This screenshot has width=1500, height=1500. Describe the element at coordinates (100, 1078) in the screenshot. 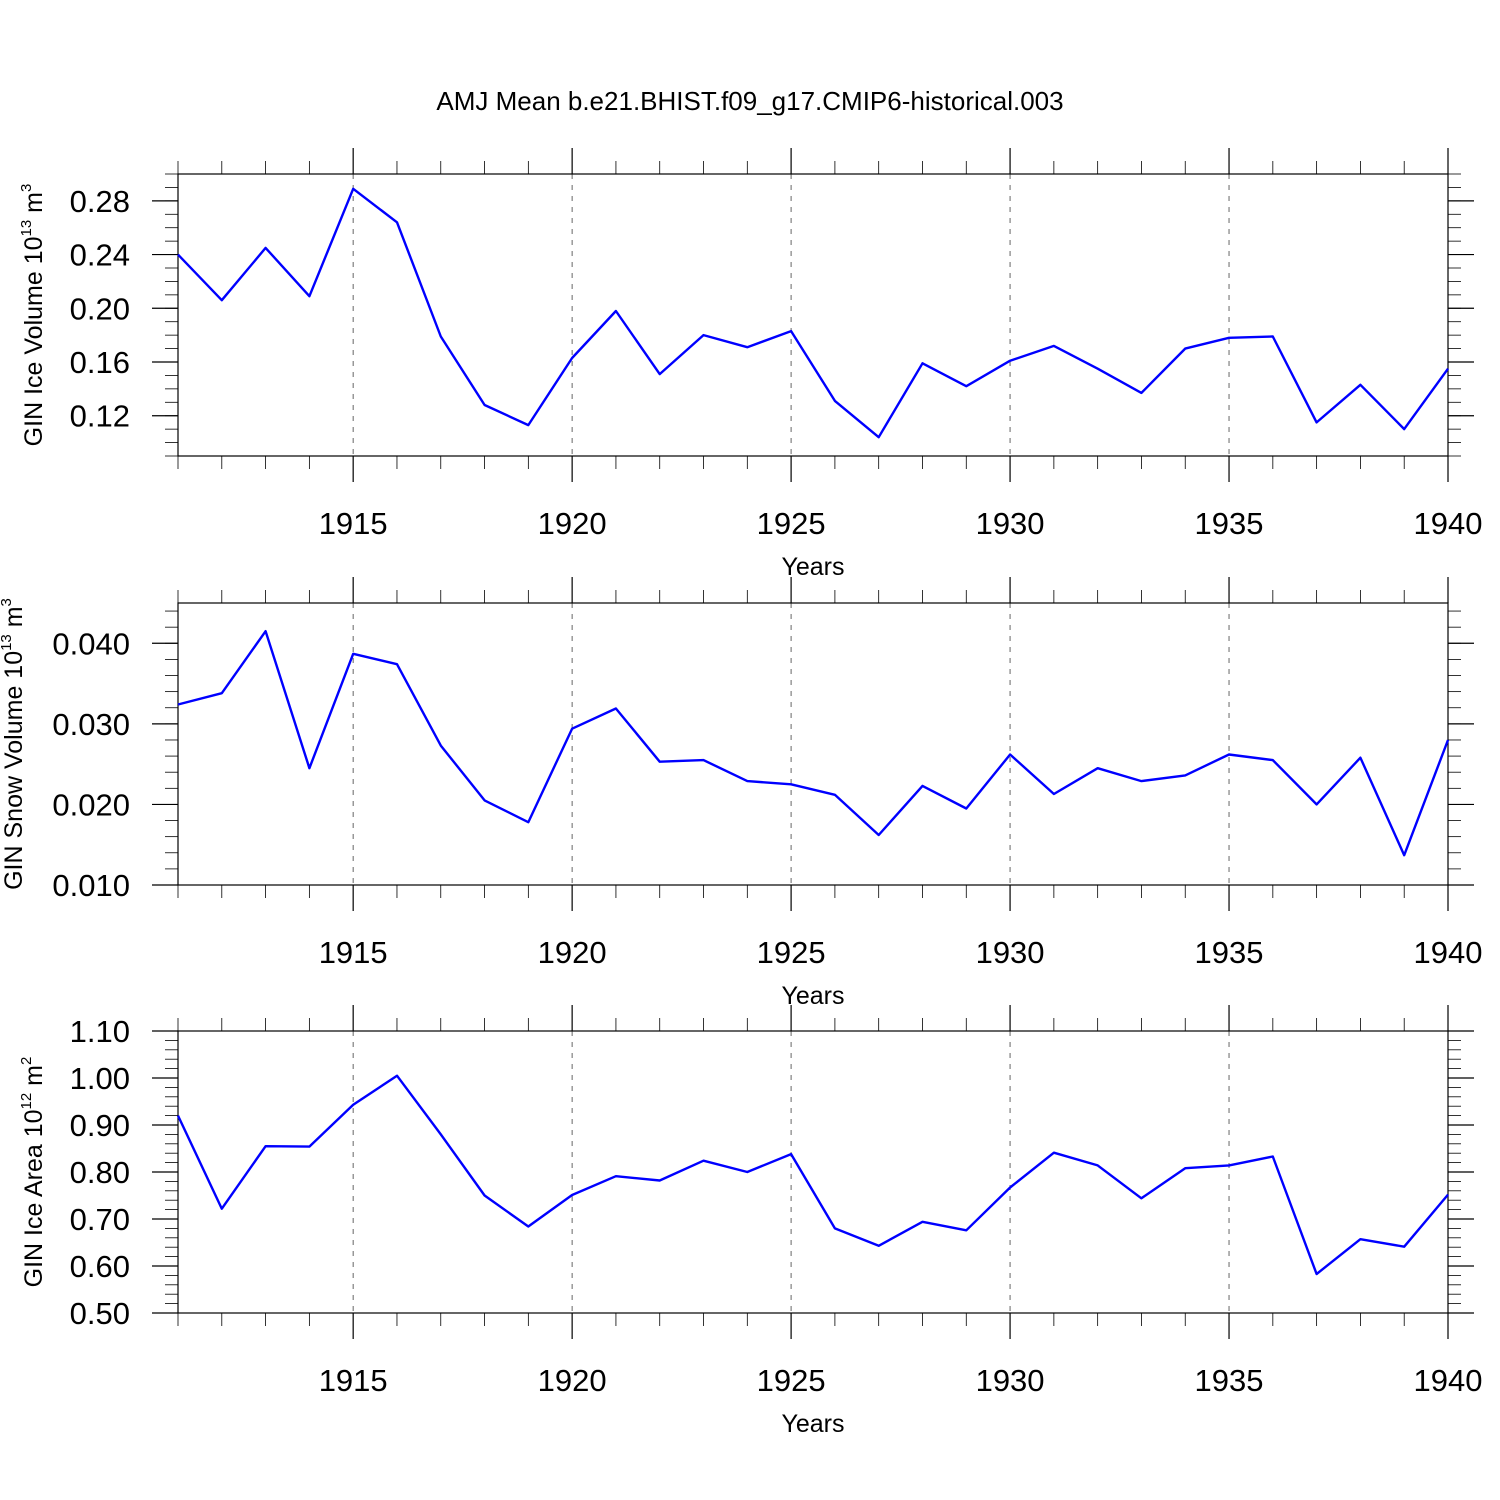

I see `y-tick-label: 1.00` at that location.